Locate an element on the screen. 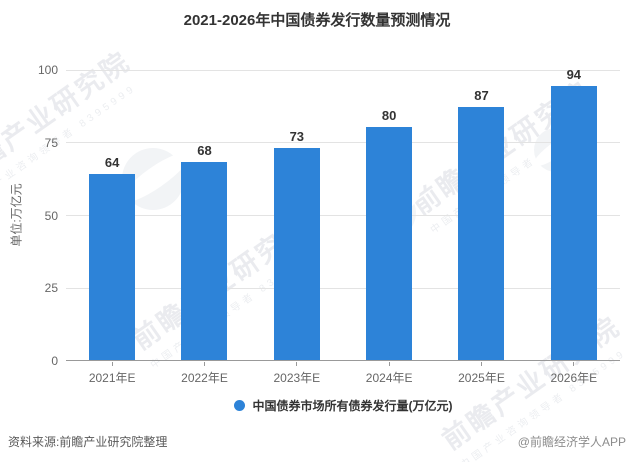  bar-cell: 94 is located at coordinates (574, 213).